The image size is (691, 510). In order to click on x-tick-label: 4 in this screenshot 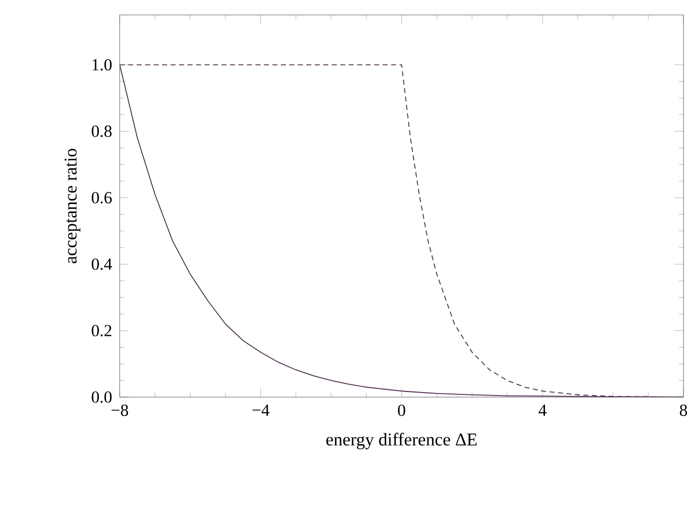, I will do `click(542, 410)`.